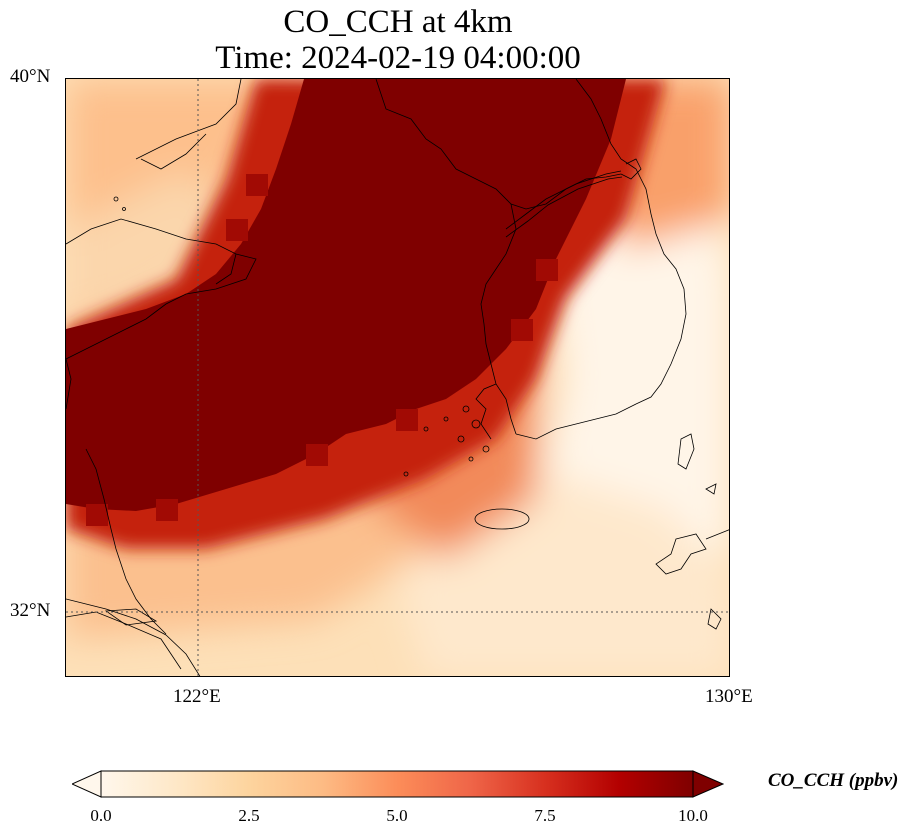 The image size is (921, 836). I want to click on colorbar-tick: 7.5, so click(545, 815).